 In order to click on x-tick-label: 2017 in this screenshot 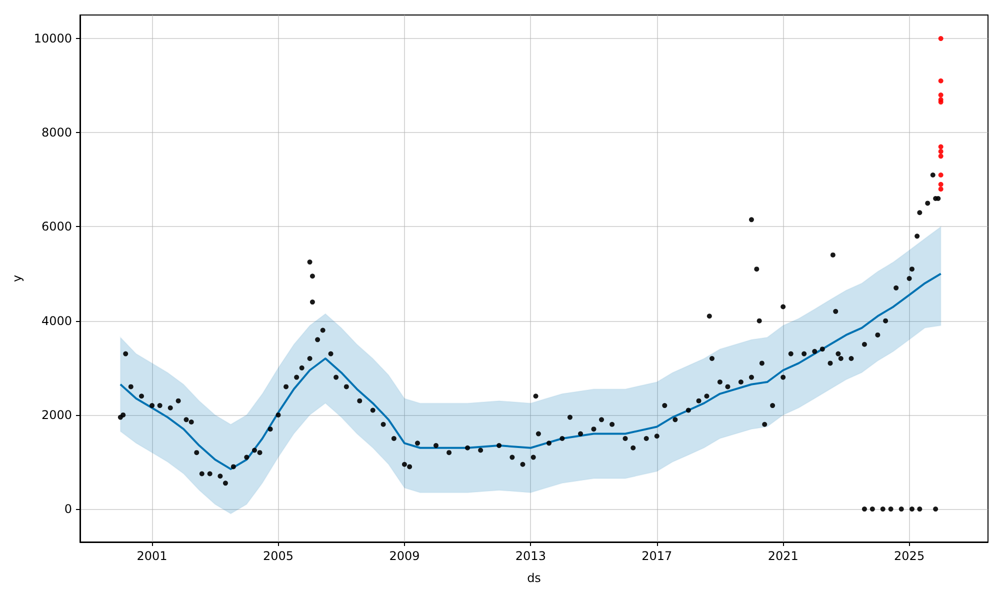, I will do `click(657, 556)`.